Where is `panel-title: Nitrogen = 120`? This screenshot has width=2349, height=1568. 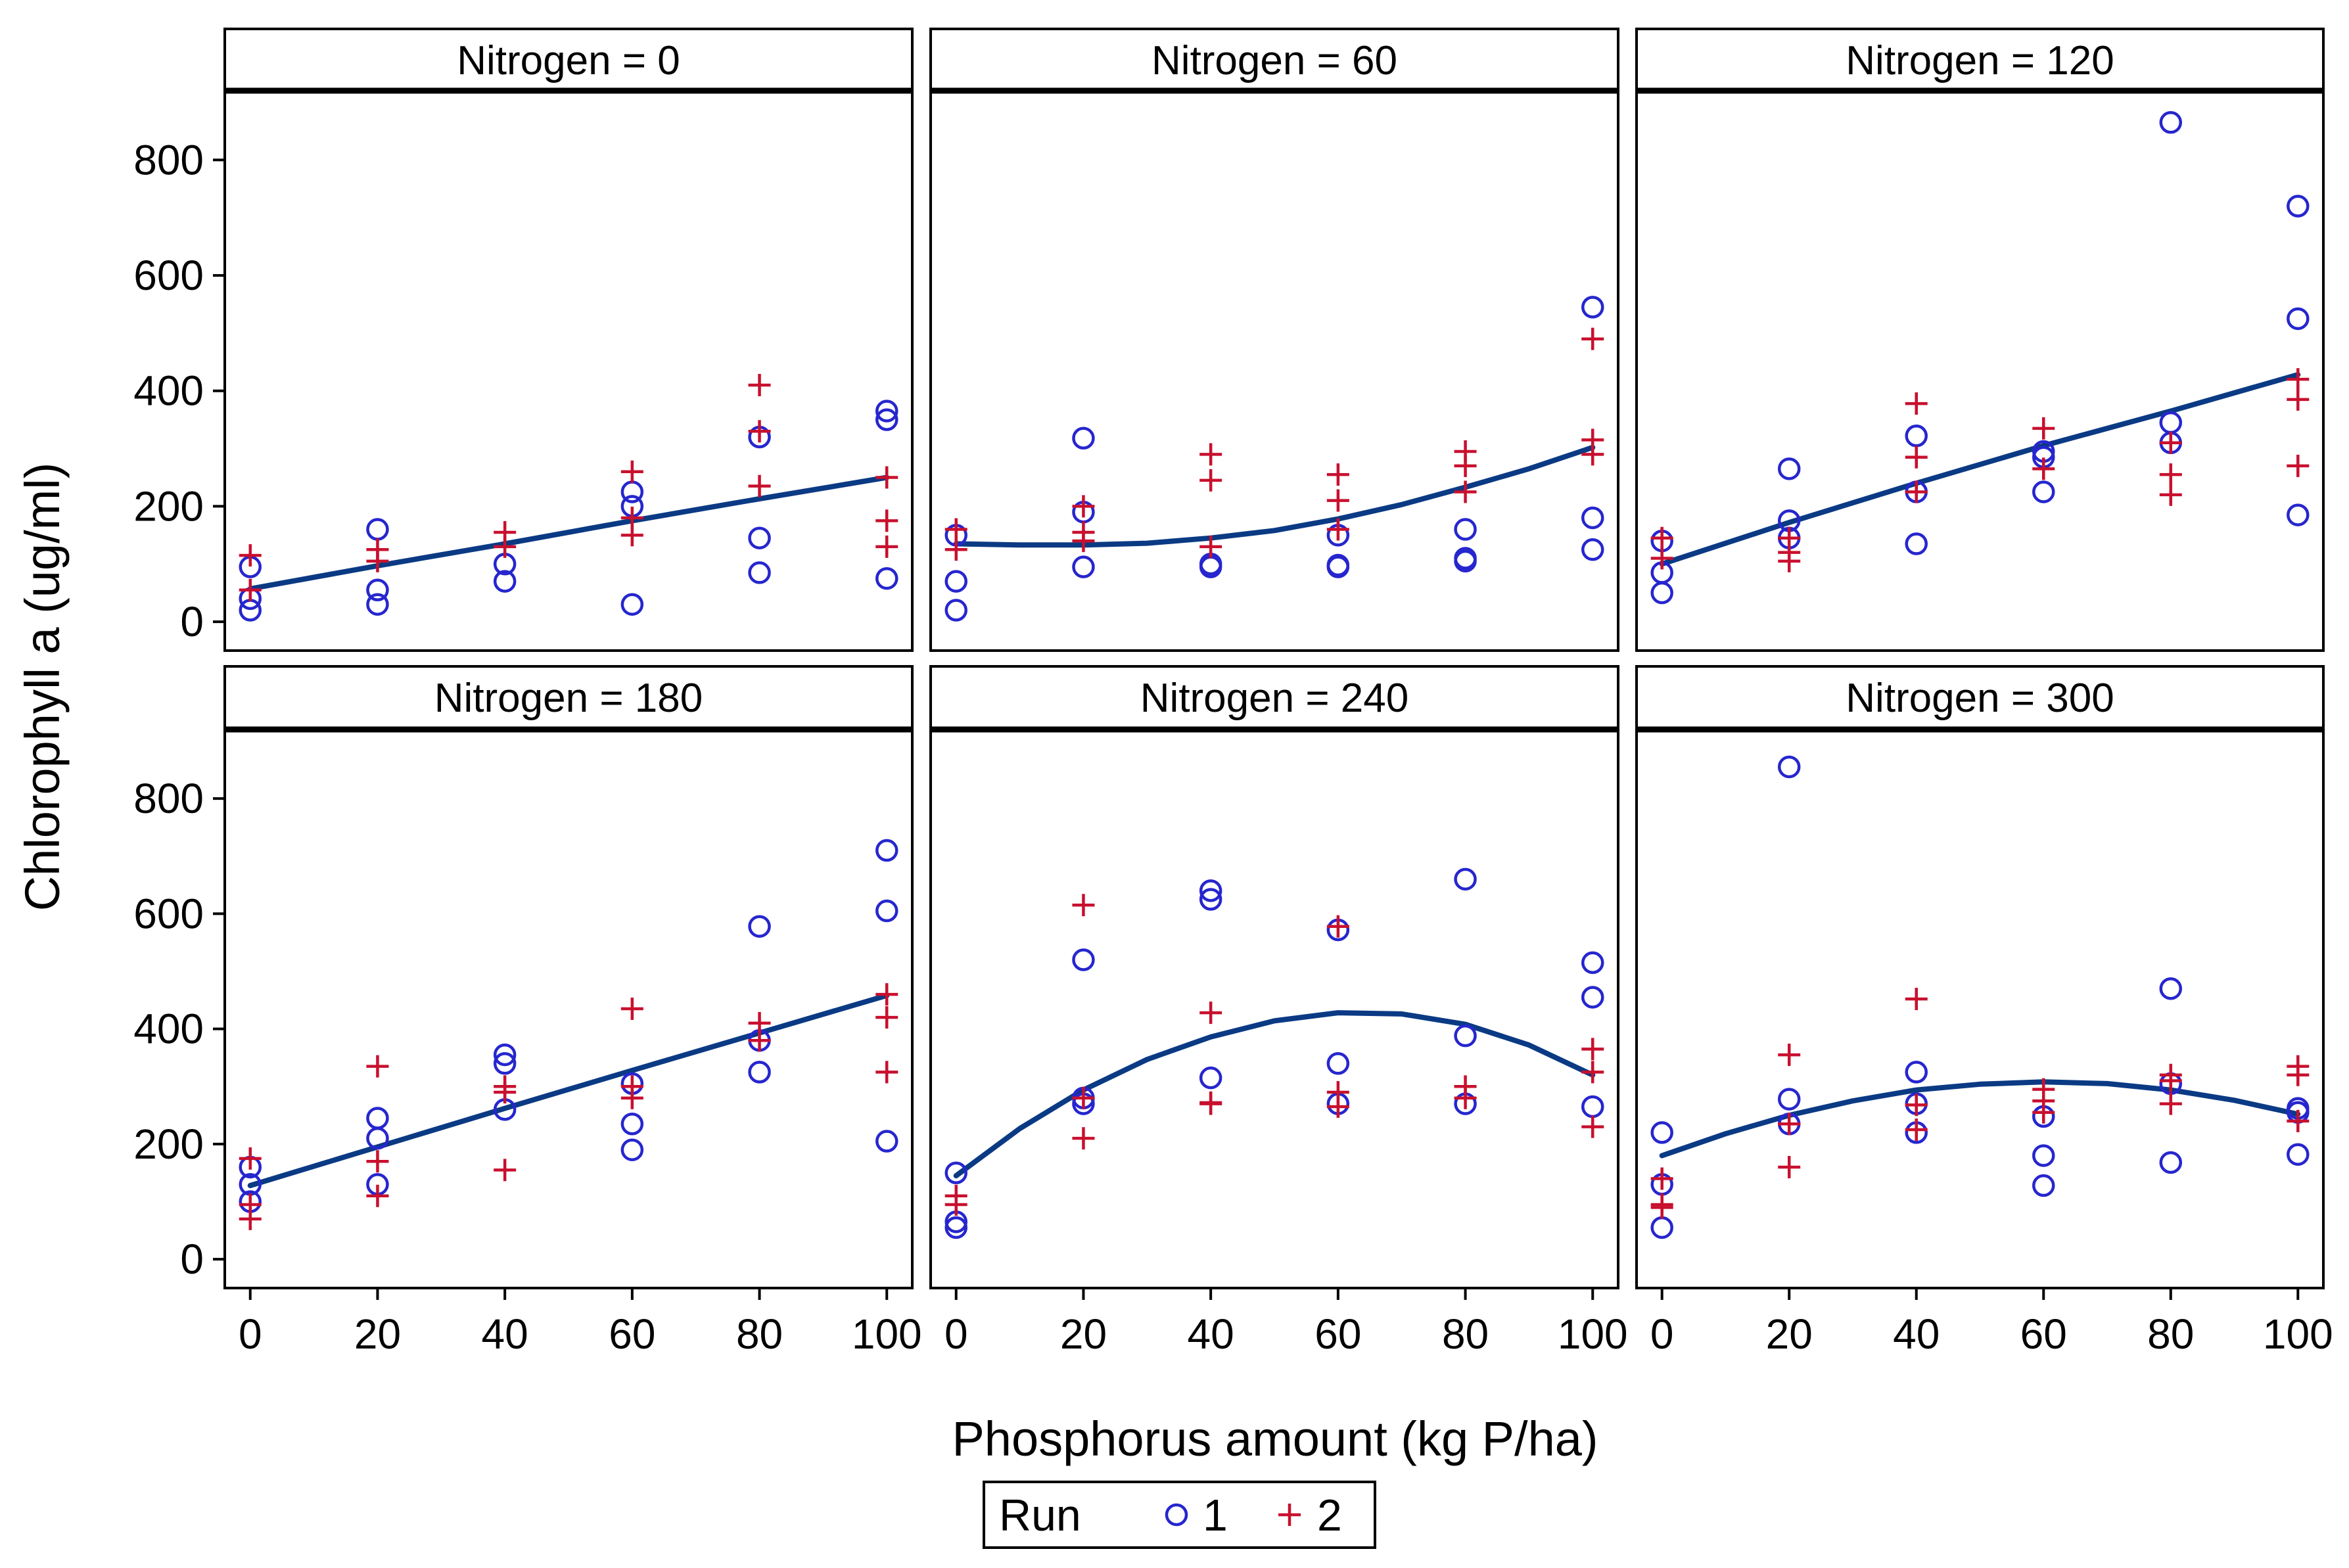 panel-title: Nitrogen = 120 is located at coordinates (1980, 60).